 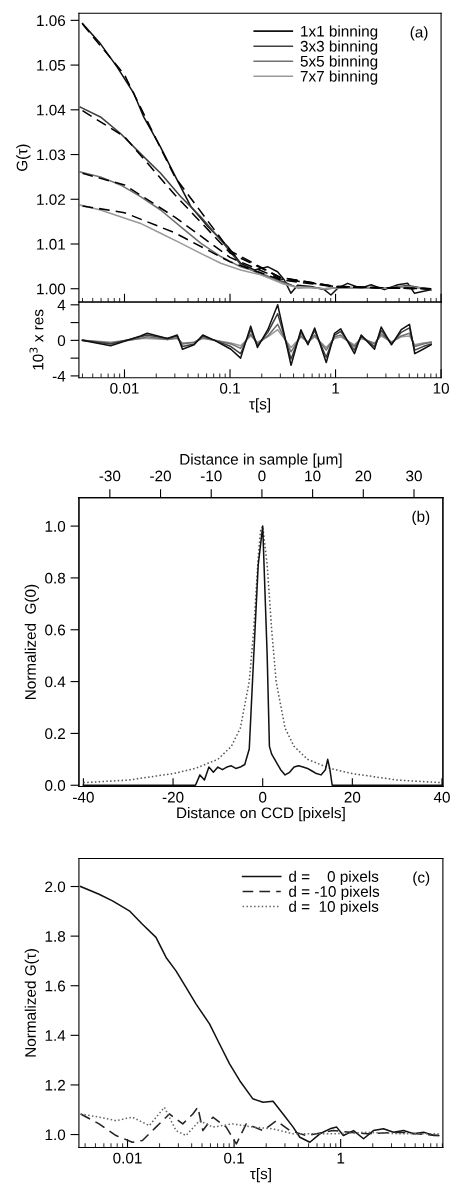 What do you see at coordinates (262, 476) in the screenshot?
I see `x2-tick-label: 0` at bounding box center [262, 476].